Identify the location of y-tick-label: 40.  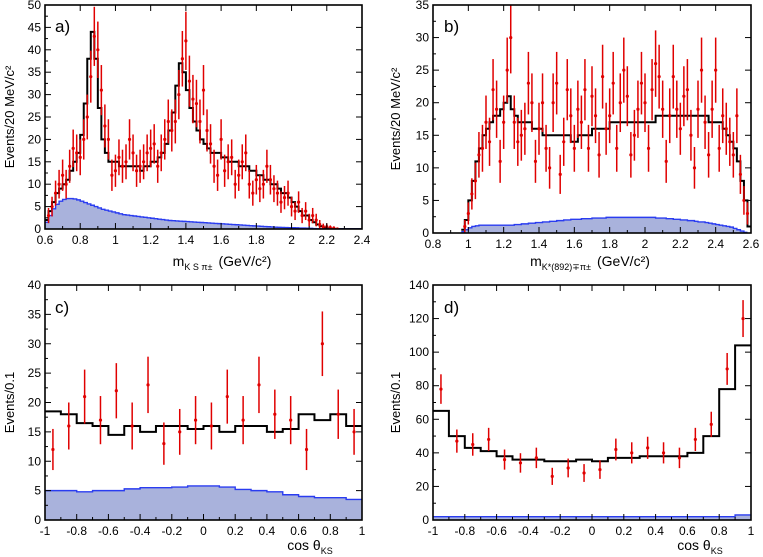
(35, 50).